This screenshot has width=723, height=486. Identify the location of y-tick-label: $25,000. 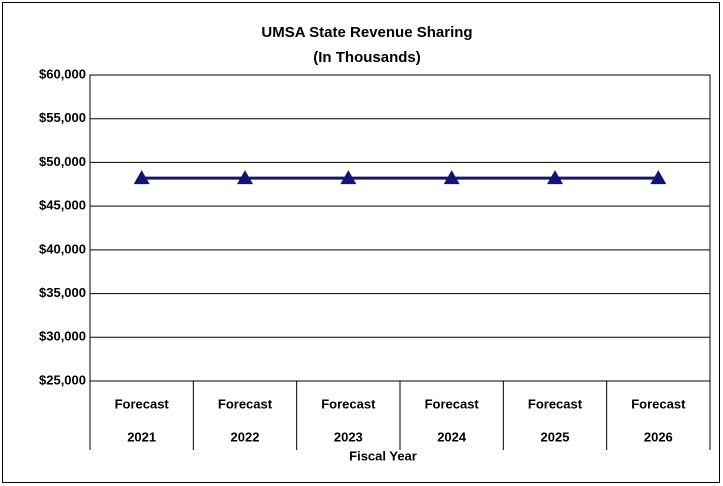
(62, 379).